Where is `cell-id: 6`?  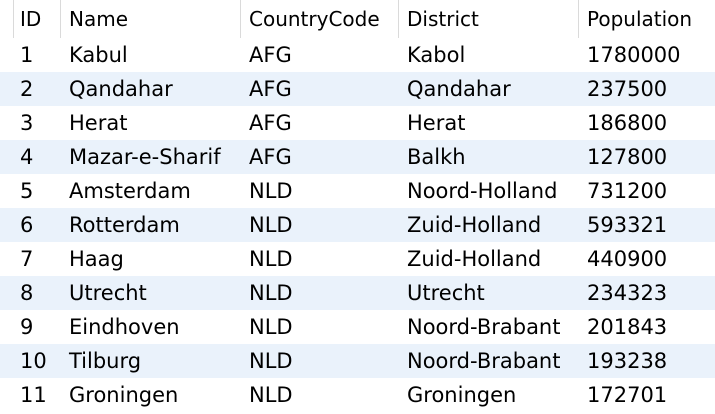
cell-id: 6 is located at coordinates (27, 225).